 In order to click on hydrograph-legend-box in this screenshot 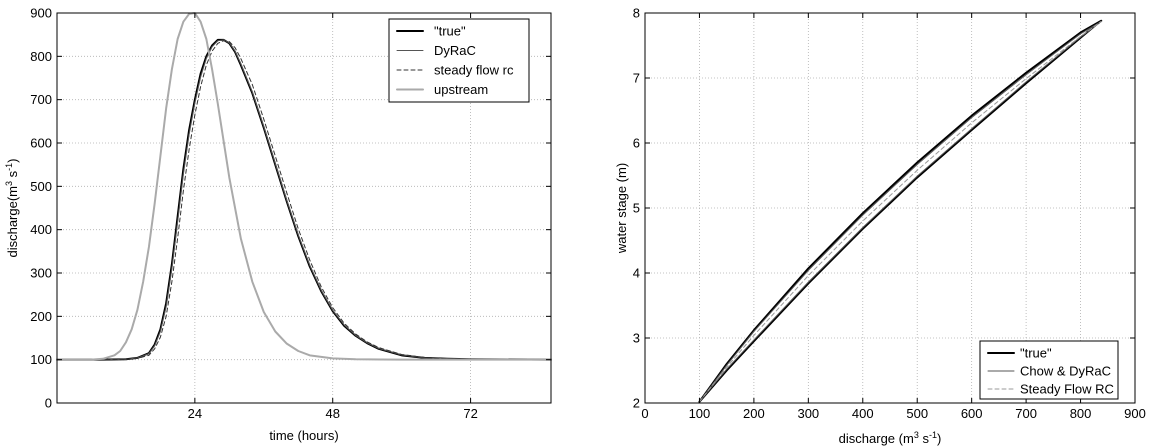, I will do `click(459, 60)`.